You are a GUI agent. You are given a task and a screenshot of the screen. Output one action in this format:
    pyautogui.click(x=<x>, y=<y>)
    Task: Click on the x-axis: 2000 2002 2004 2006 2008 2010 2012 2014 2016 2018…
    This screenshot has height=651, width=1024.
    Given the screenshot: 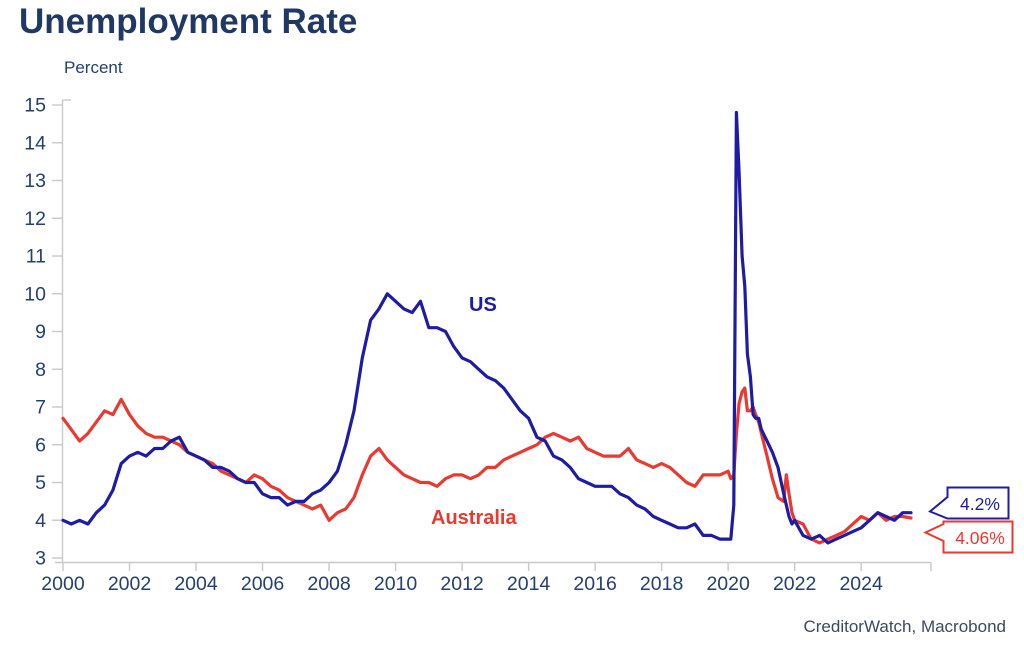 What is the action you would take?
    pyautogui.click(x=486, y=578)
    